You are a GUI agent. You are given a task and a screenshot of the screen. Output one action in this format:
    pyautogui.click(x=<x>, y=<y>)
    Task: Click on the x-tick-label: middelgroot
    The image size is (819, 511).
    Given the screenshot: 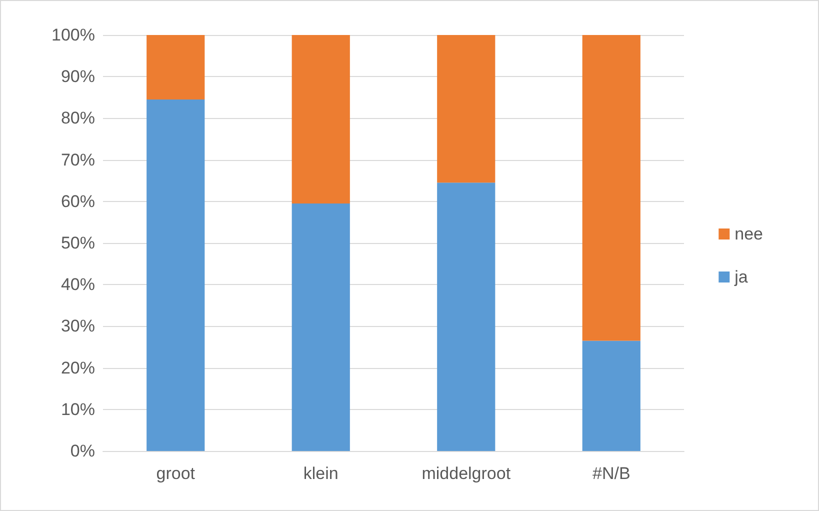 What is the action you would take?
    pyautogui.click(x=466, y=473)
    